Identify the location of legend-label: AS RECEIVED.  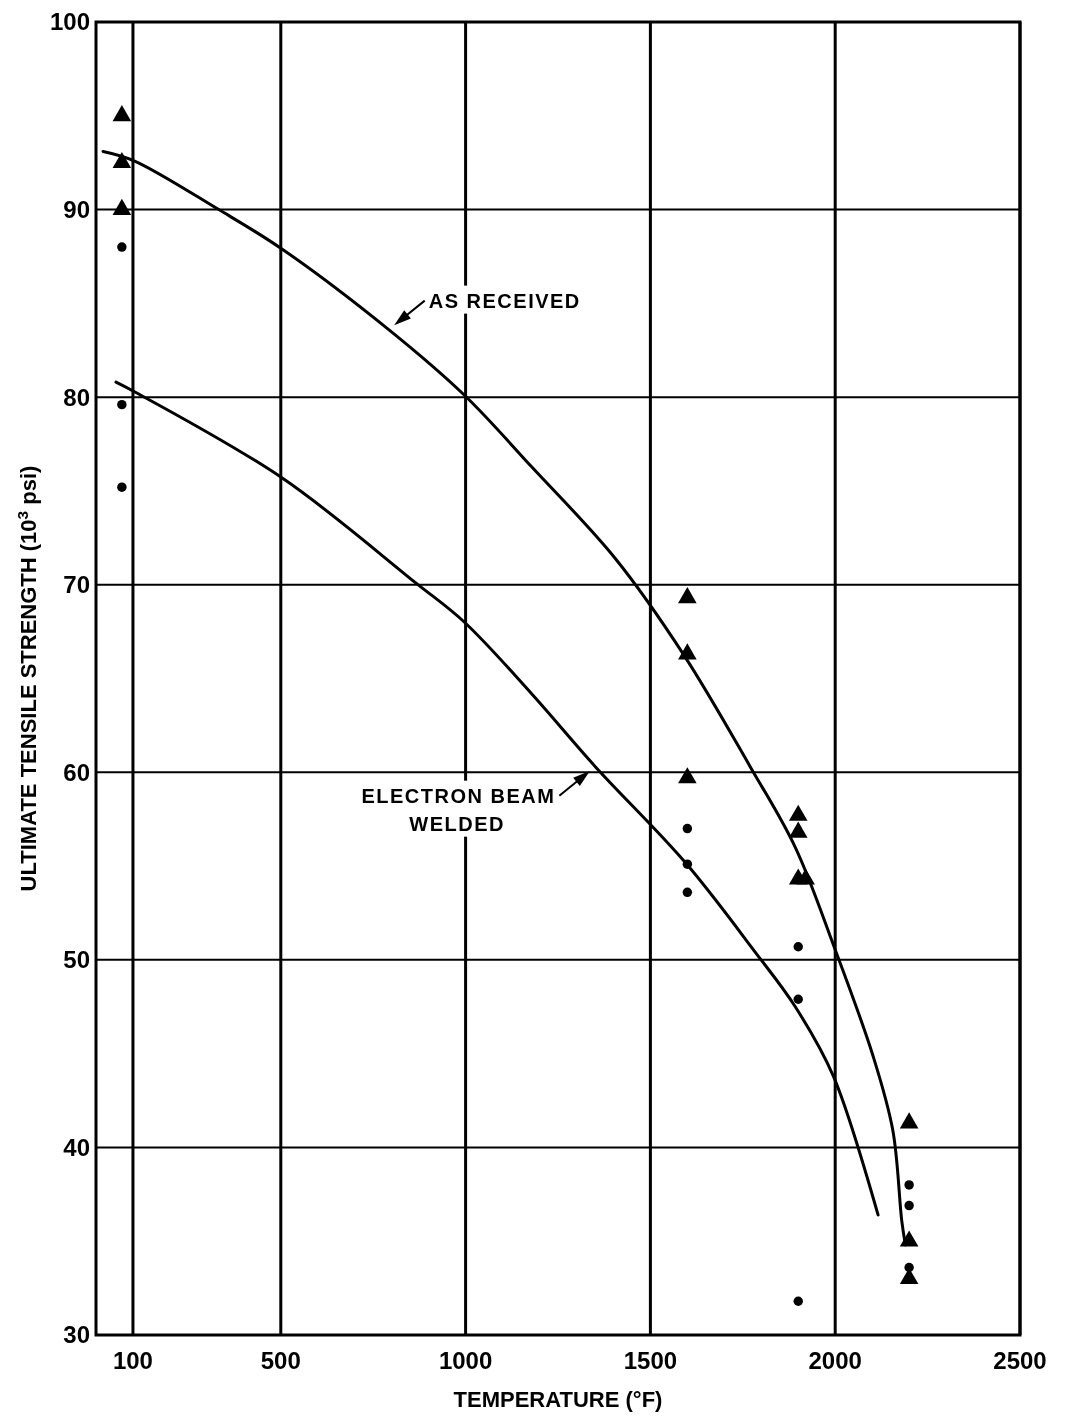
(504, 300).